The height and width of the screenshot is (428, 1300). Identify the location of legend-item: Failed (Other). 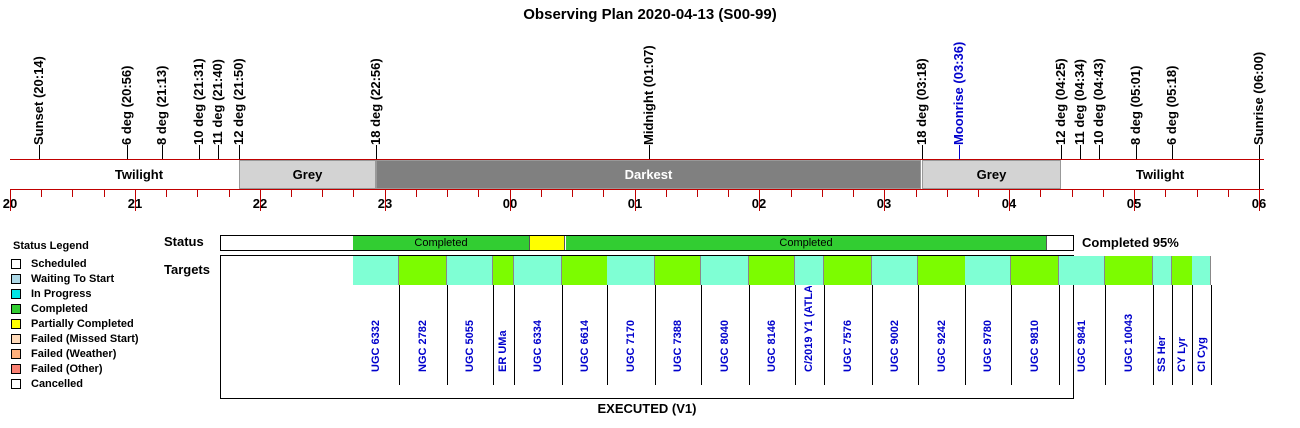
(57, 369).